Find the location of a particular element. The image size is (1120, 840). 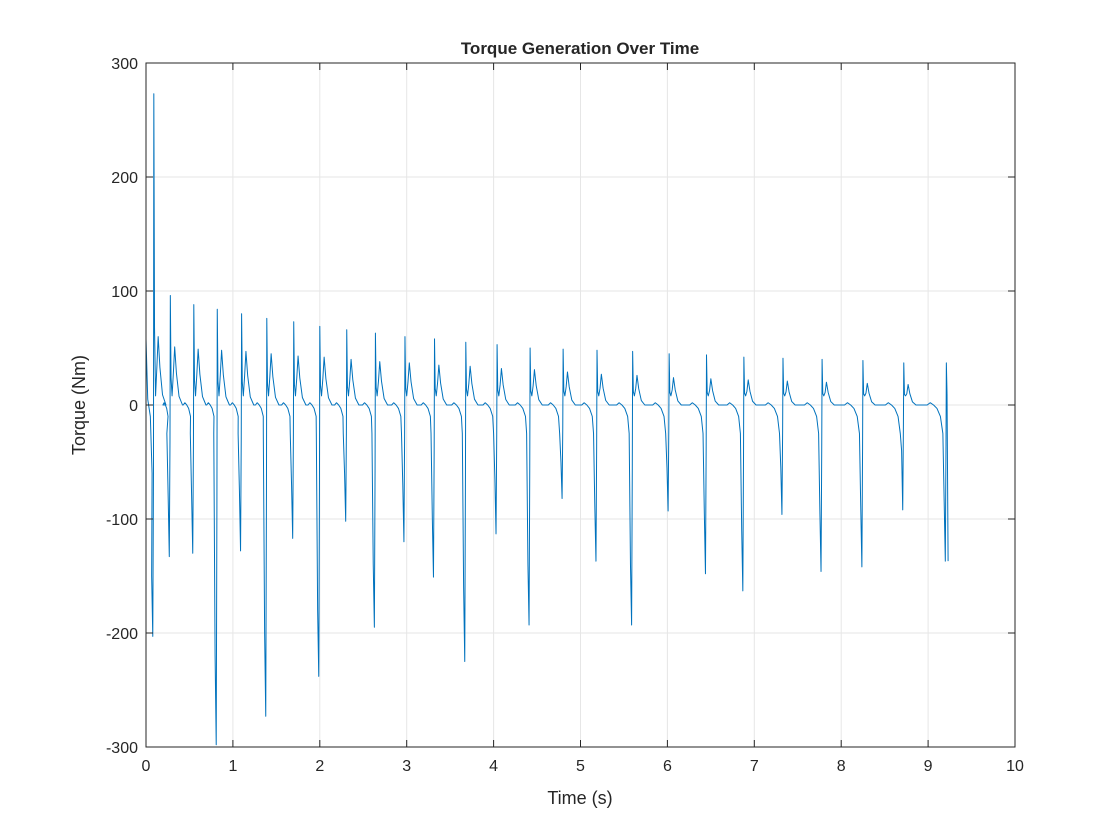

x-tick-label: 4 is located at coordinates (493, 766).